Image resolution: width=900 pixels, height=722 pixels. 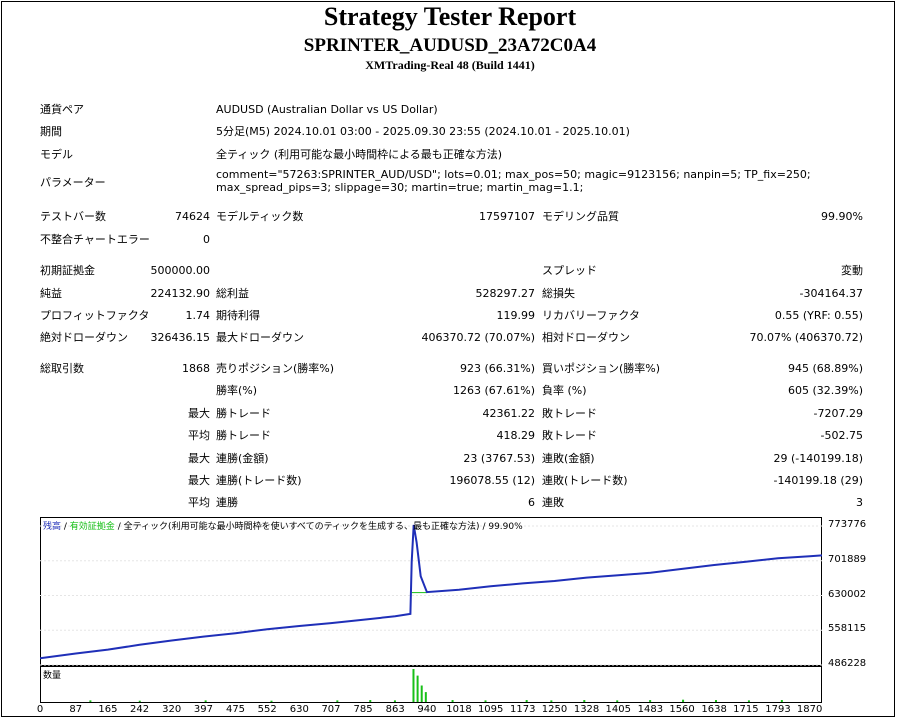 I want to click on model-value: 全ティック (利用可能な最小時間枠による最も正確な方法), so click(x=359, y=154).